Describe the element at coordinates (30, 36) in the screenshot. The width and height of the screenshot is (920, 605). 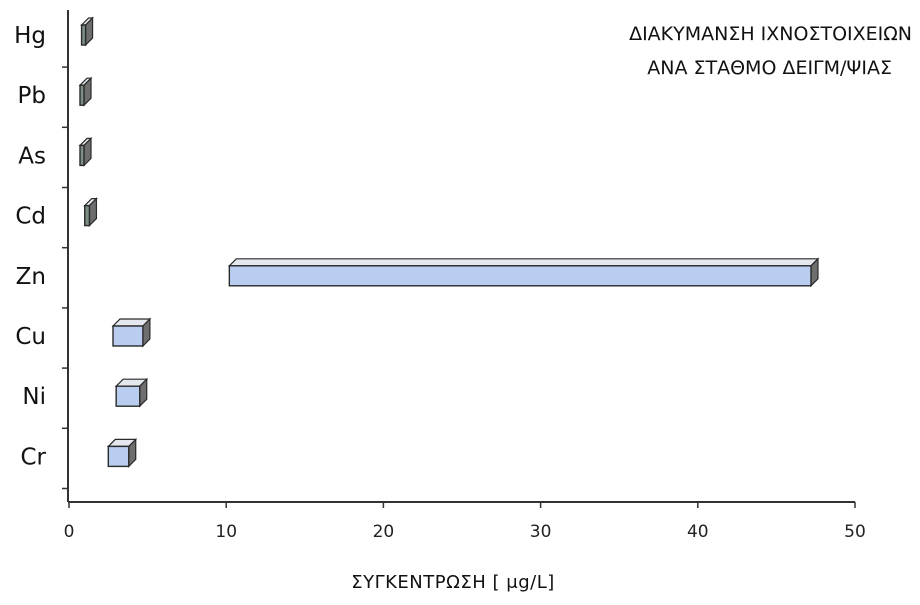
I see `category-label: Hg` at that location.